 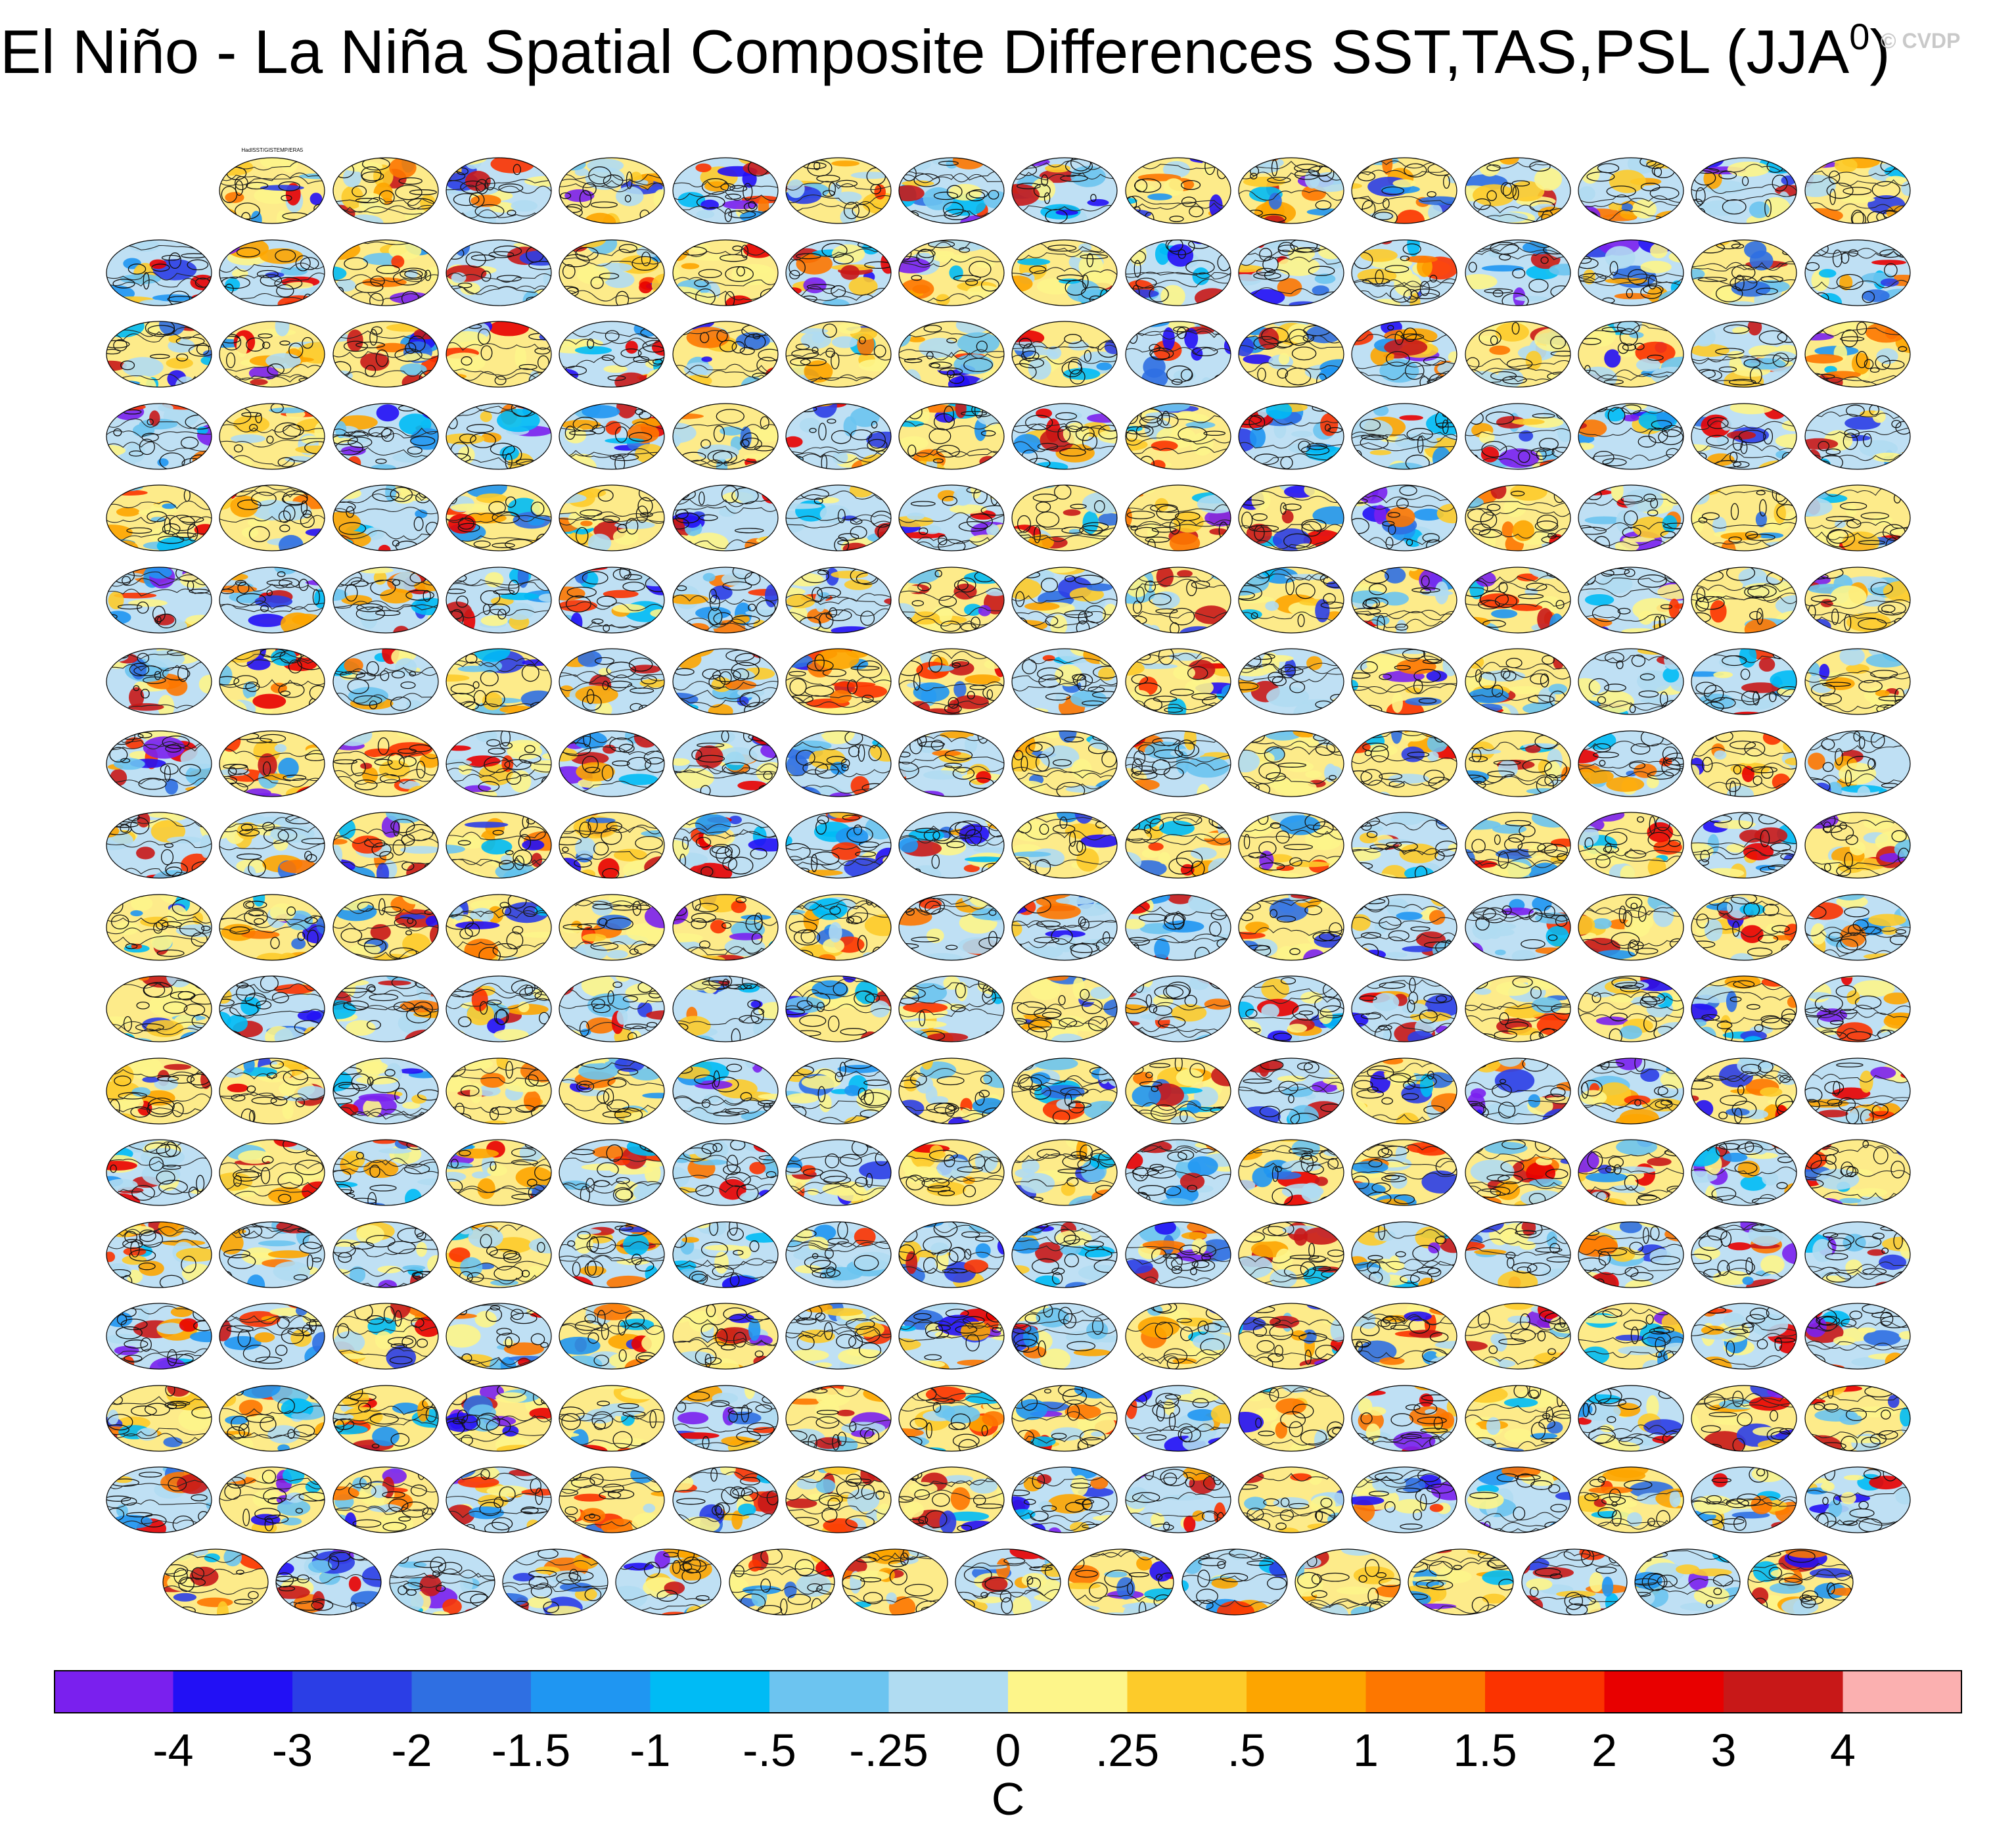 I want to click on colorbar-tick-label: 4, so click(x=1843, y=1750).